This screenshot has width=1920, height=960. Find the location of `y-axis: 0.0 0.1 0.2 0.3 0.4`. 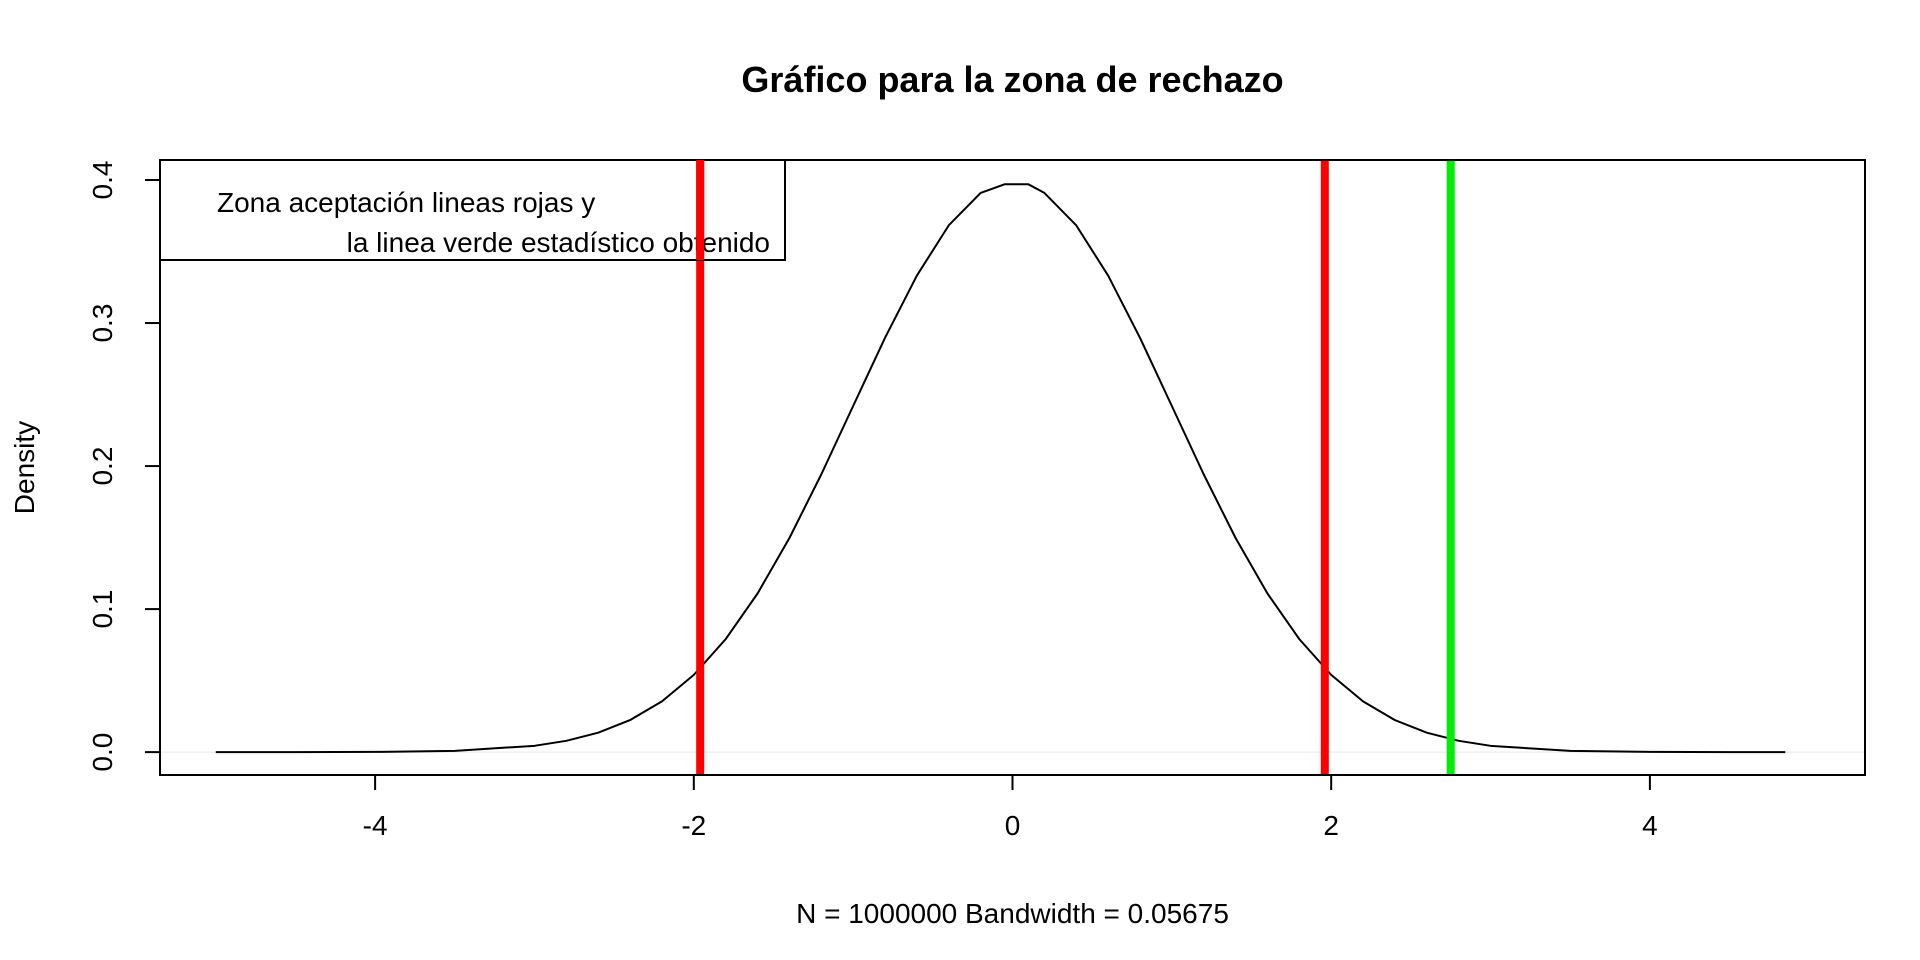

y-axis: 0.0 0.1 0.2 0.3 0.4 is located at coordinates (124, 466).